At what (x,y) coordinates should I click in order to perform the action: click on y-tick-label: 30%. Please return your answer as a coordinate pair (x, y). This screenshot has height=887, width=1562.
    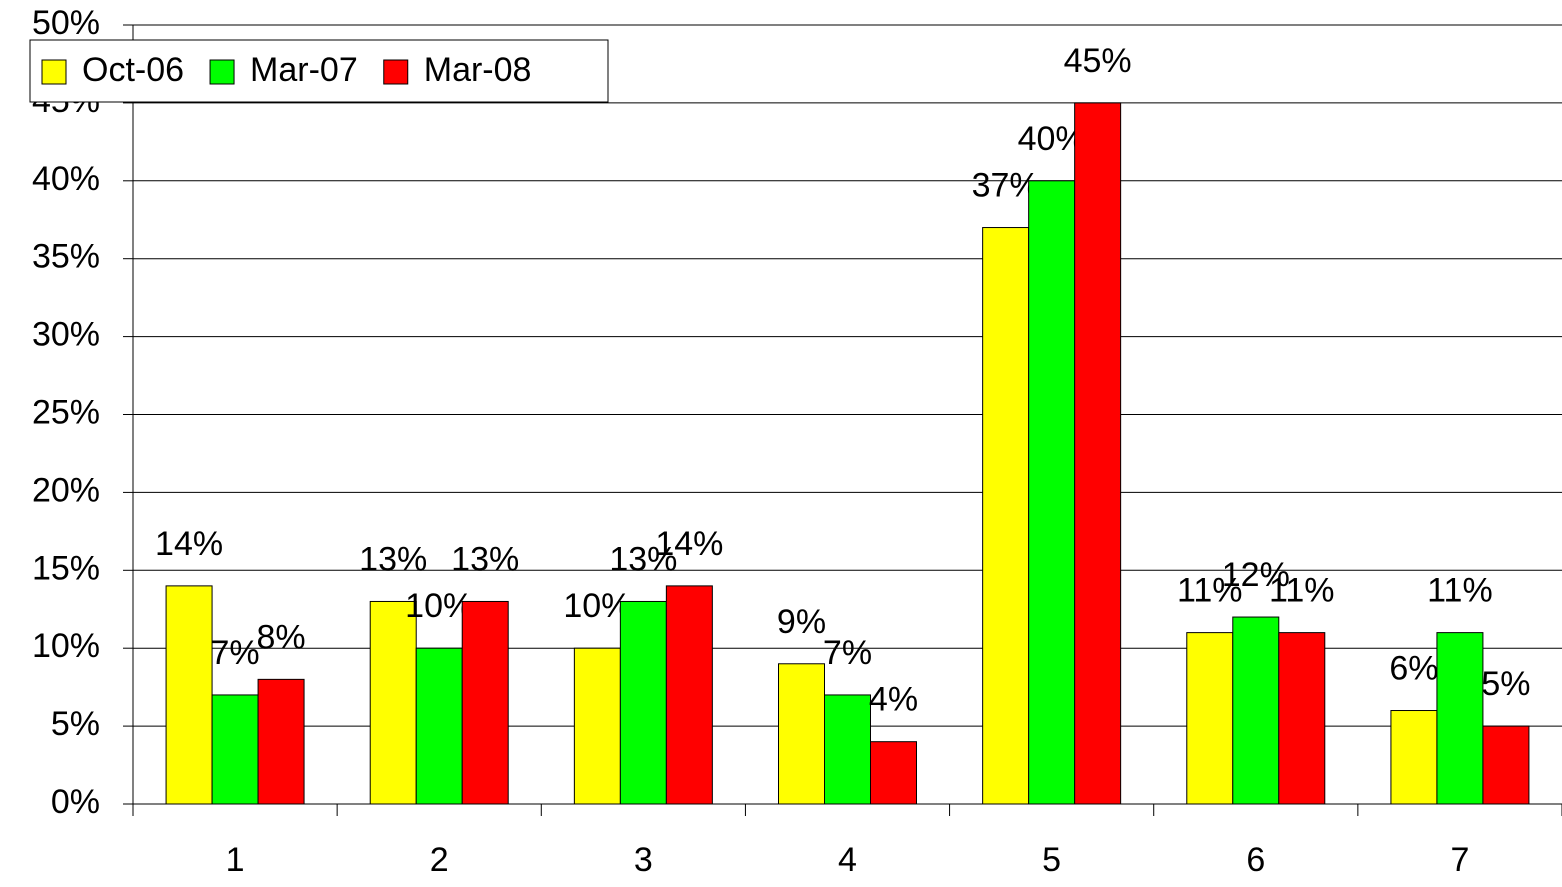
    Looking at the image, I should click on (66, 335).